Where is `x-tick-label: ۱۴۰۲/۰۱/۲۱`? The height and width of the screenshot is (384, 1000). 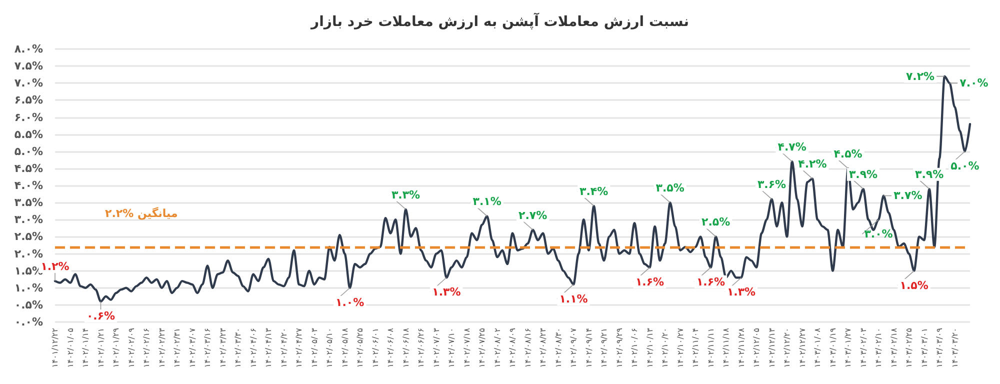
x-tick-label: ۱۴۰۲/۰۱/۲۱ is located at coordinates (101, 348).